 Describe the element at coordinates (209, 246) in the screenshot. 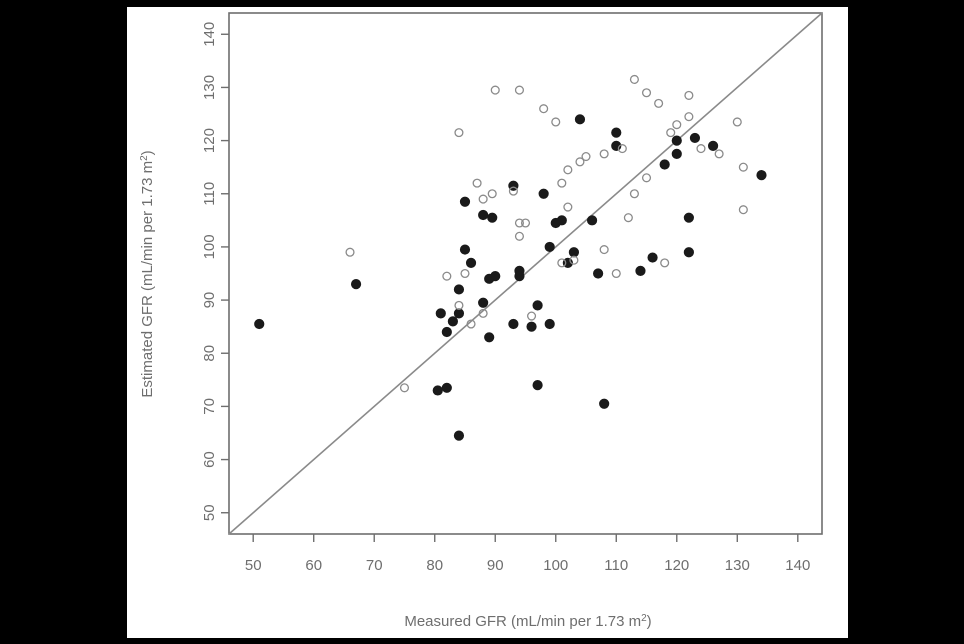

I see `y-tick-label: 100` at that location.